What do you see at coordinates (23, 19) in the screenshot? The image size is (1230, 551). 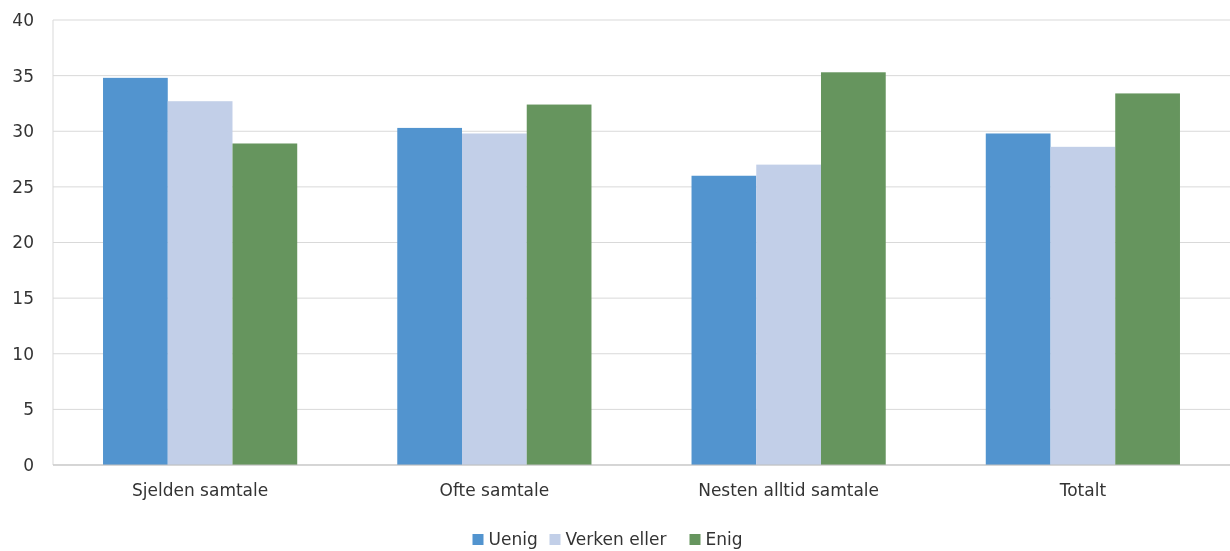 I see `y-tick-label: 40` at bounding box center [23, 19].